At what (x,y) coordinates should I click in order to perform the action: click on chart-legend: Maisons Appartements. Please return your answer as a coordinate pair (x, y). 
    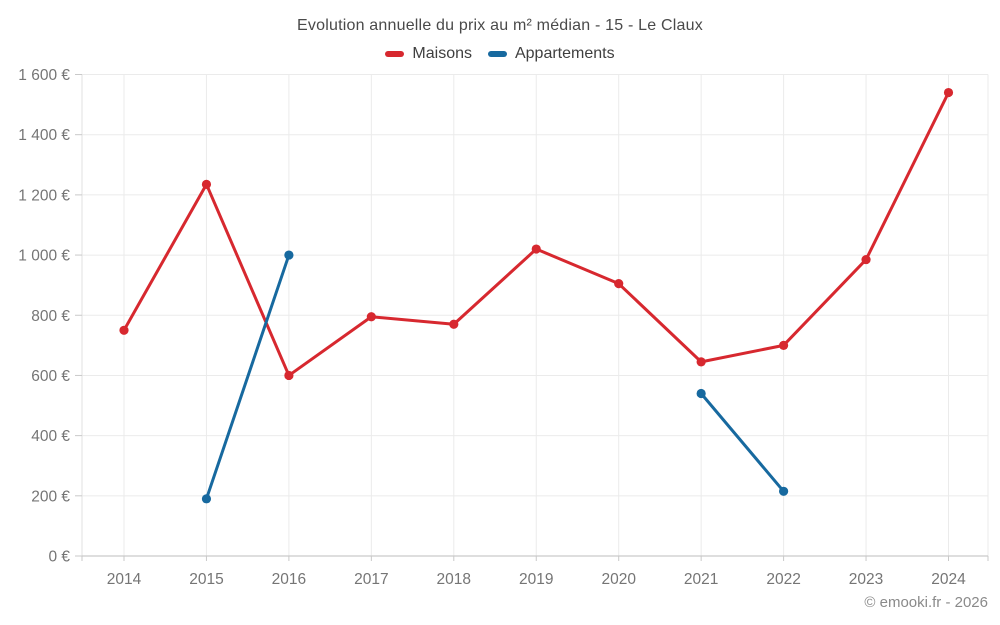
    Looking at the image, I should click on (500, 54).